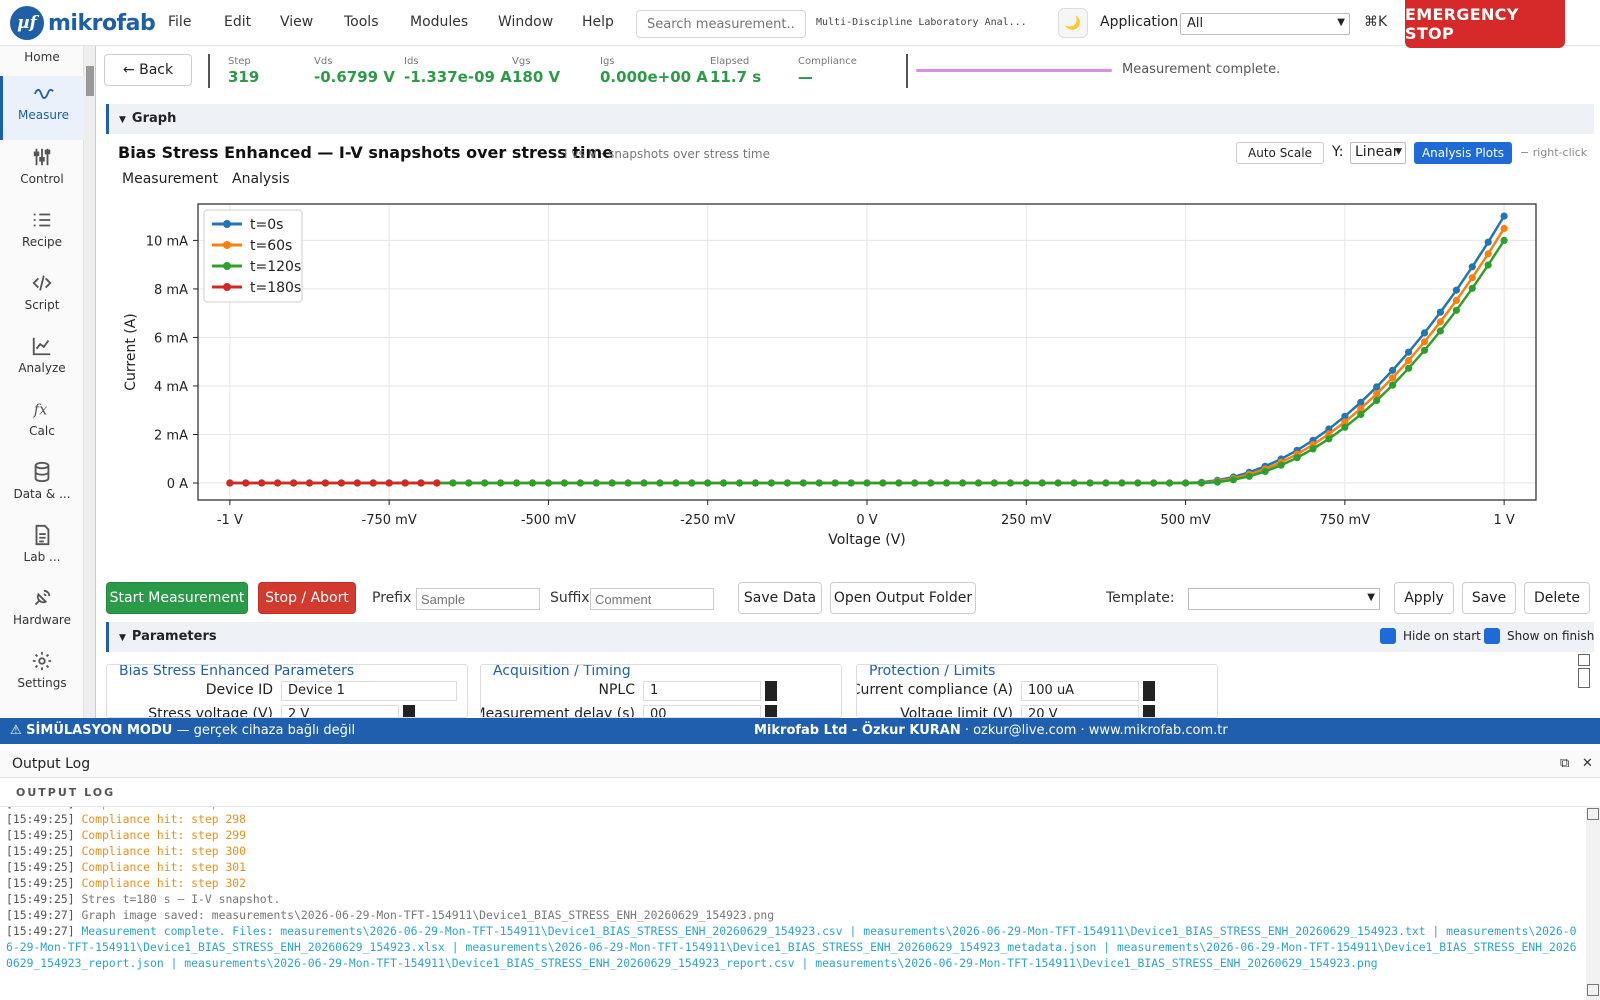 The height and width of the screenshot is (1000, 1600). I want to click on sidebar-item-analyze: Analyze, so click(42, 361).